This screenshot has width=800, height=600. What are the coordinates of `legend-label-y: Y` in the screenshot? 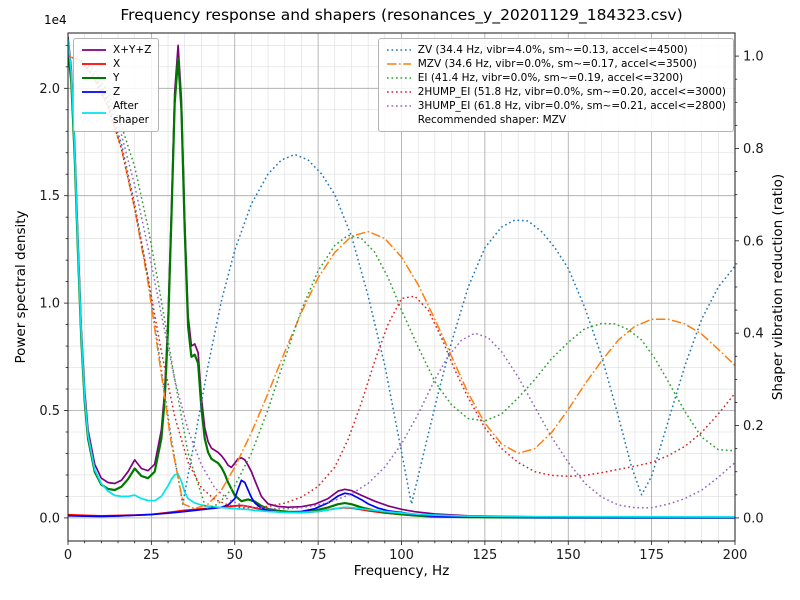 It's located at (116, 78).